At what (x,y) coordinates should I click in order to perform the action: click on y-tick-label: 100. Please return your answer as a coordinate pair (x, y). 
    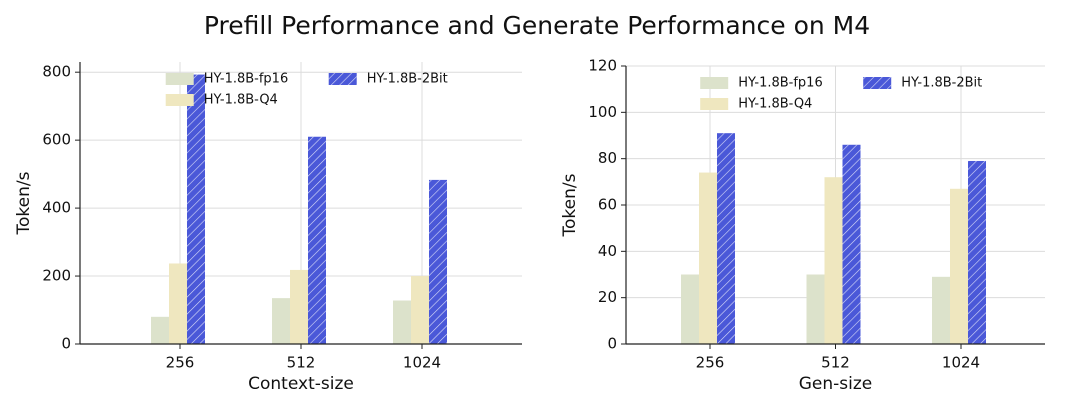
    Looking at the image, I should click on (602, 112).